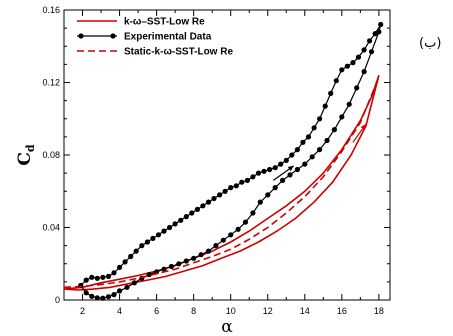 This screenshot has width=453, height=336. I want to click on legend-label-0: k-ω–SST-Low Re, so click(164, 22).